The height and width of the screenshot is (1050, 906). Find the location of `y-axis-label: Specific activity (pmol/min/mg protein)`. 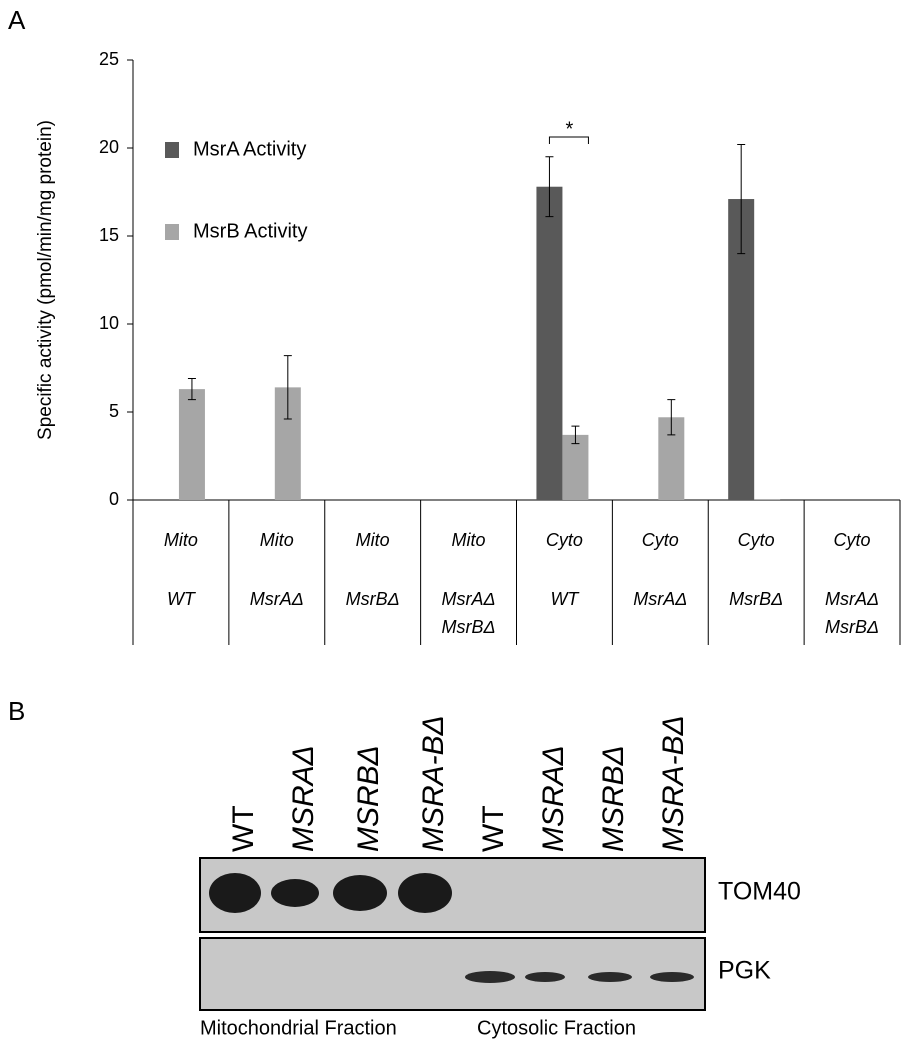

y-axis-label: Specific activity (pmol/min/mg protein) is located at coordinates (45, 280).